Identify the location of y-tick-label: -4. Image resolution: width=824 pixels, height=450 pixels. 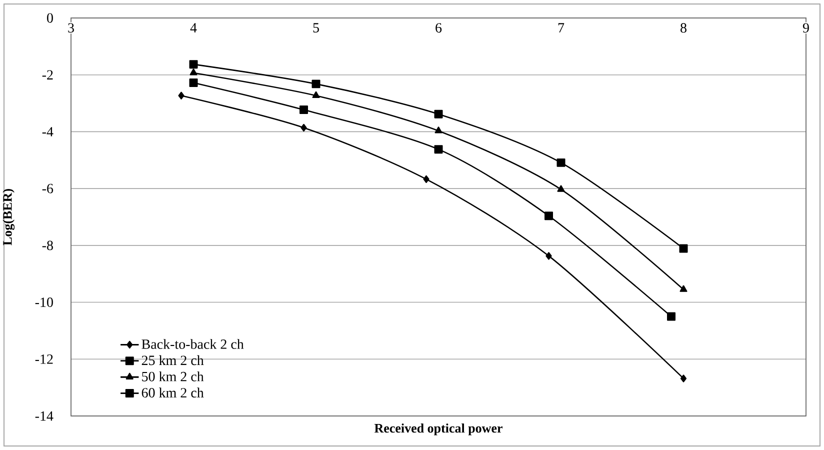
(48, 131).